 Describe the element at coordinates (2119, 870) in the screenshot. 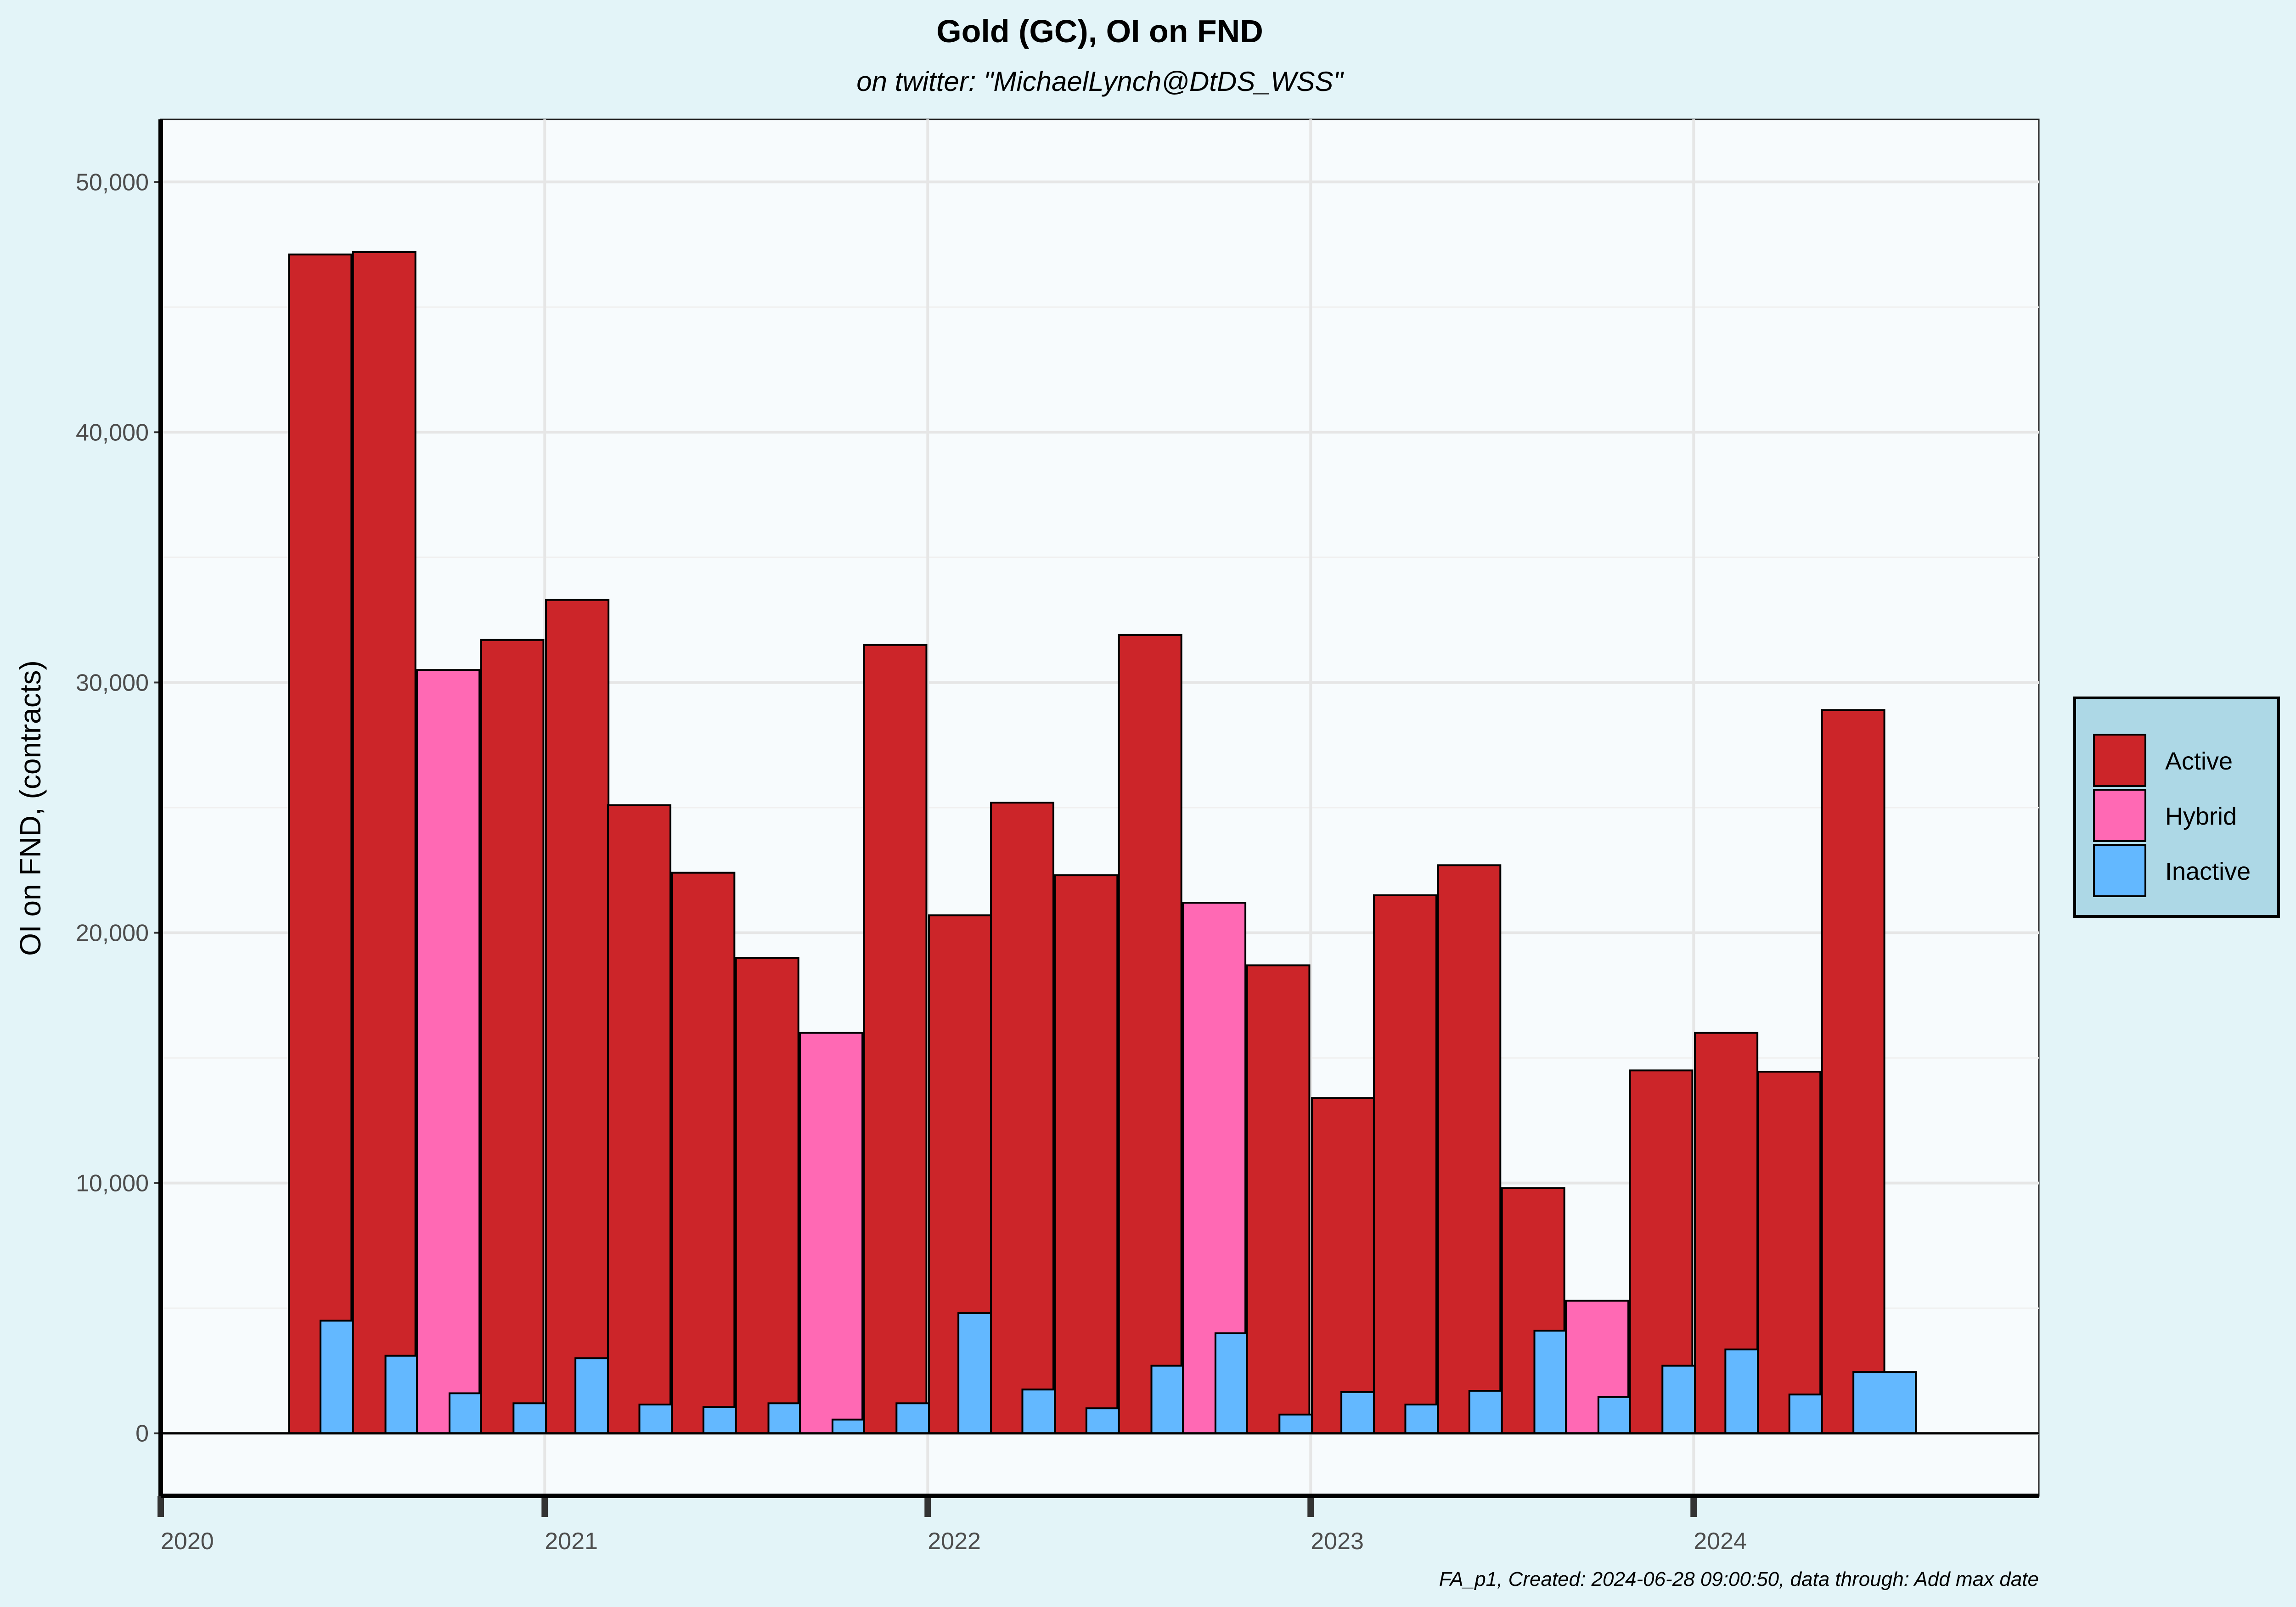

I see `legend-key-inactive` at that location.